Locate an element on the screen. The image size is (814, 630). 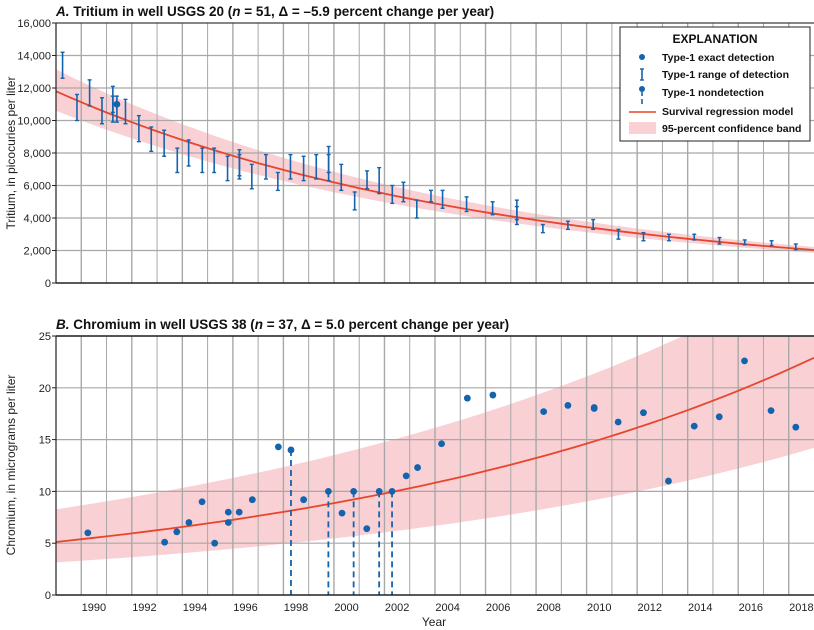
legend-item-nondetection: Type-1 nondetection is located at coordinates (701, 95).